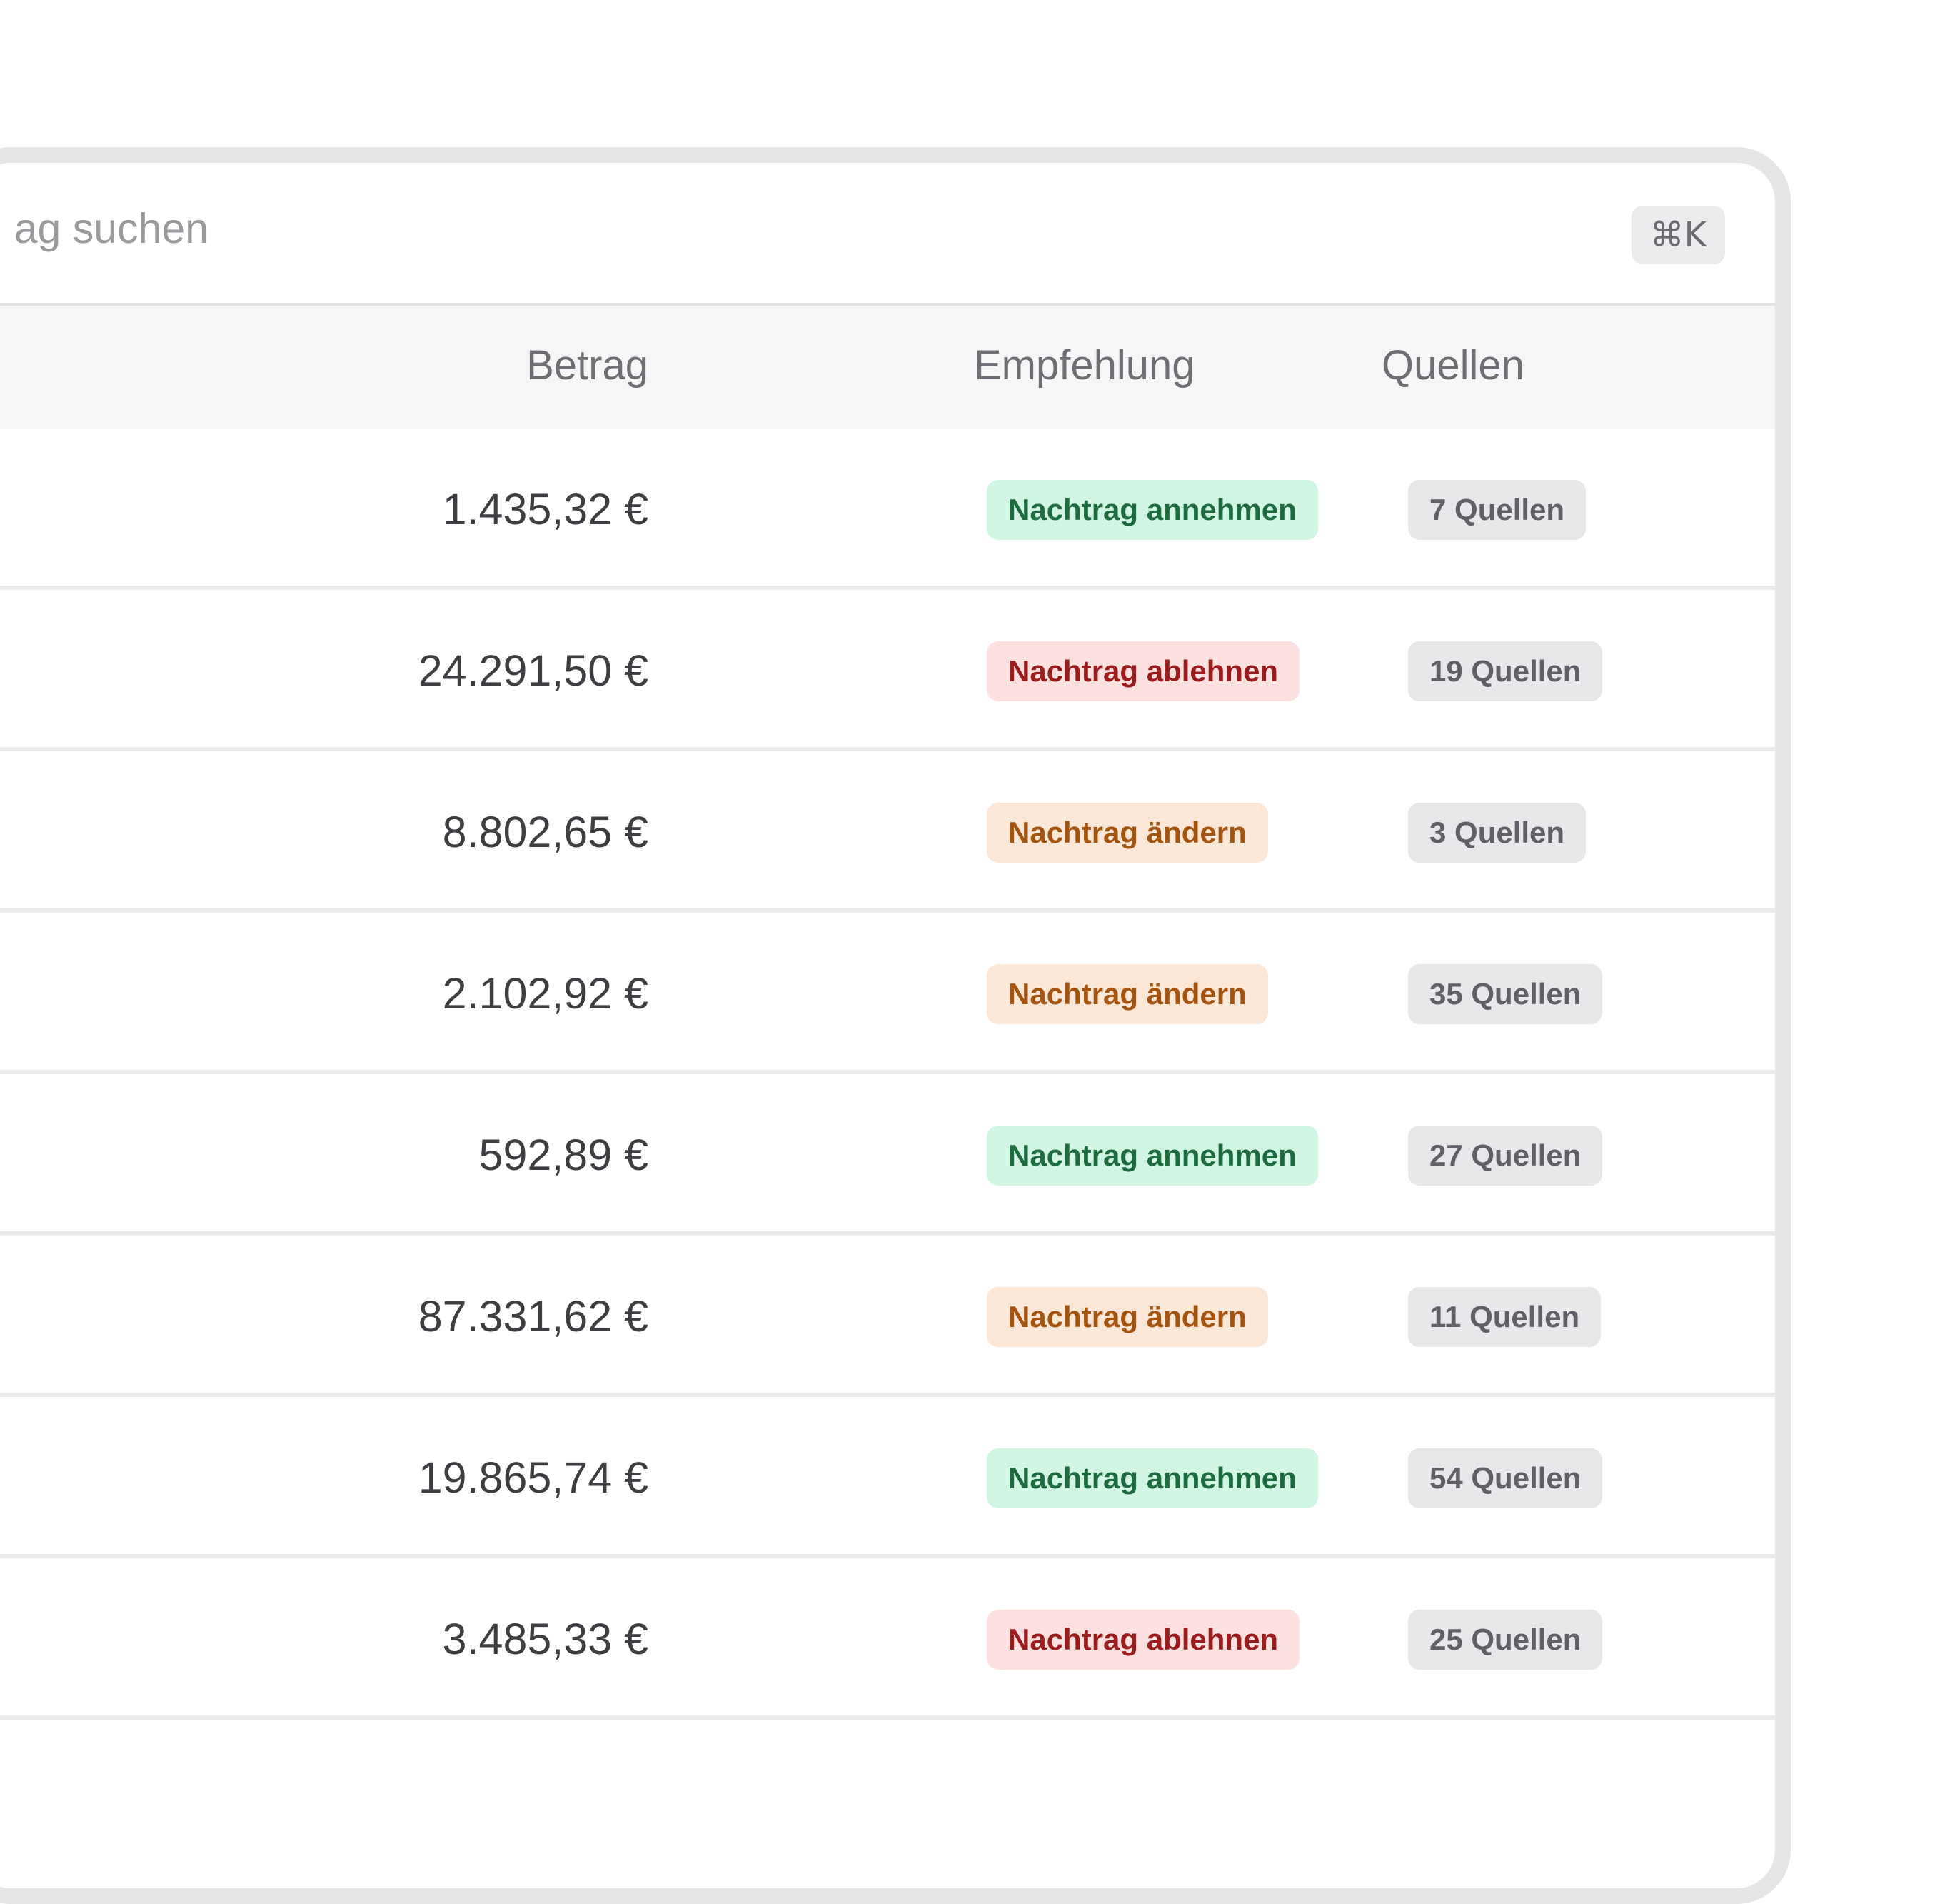 This screenshot has width=1940, height=1904. What do you see at coordinates (587, 365) in the screenshot?
I see `column-header-betrag: Betrag` at bounding box center [587, 365].